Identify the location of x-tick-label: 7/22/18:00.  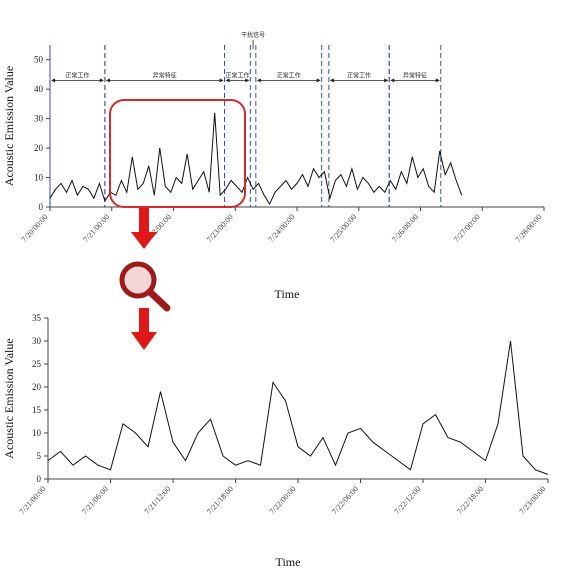
(470, 500).